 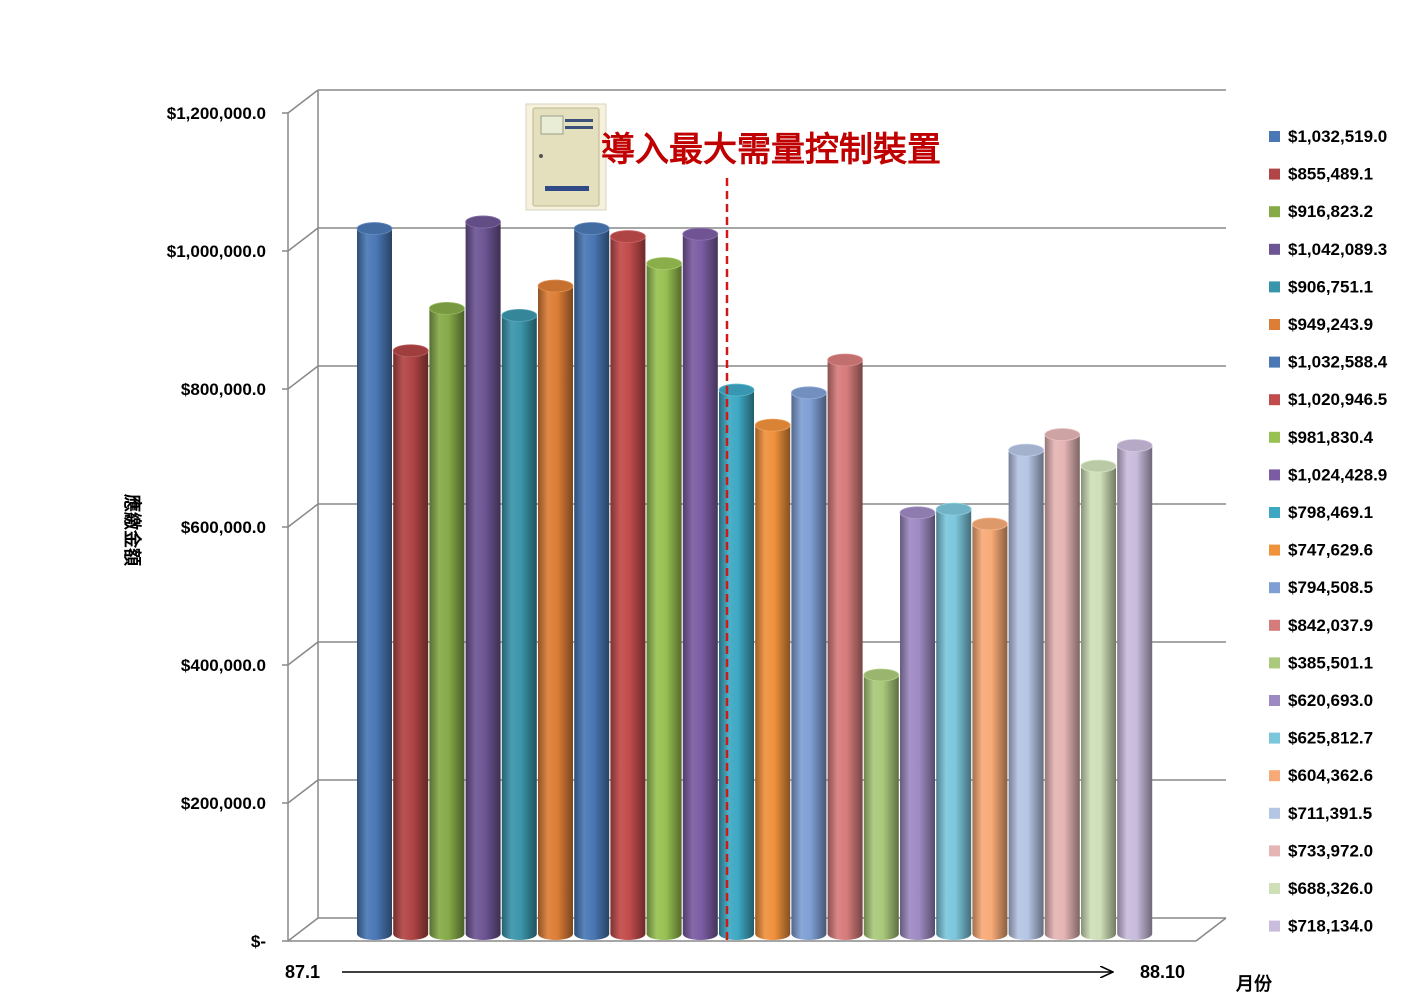 I want to click on legend-label: $1,024,428.9, so click(x=1337, y=474).